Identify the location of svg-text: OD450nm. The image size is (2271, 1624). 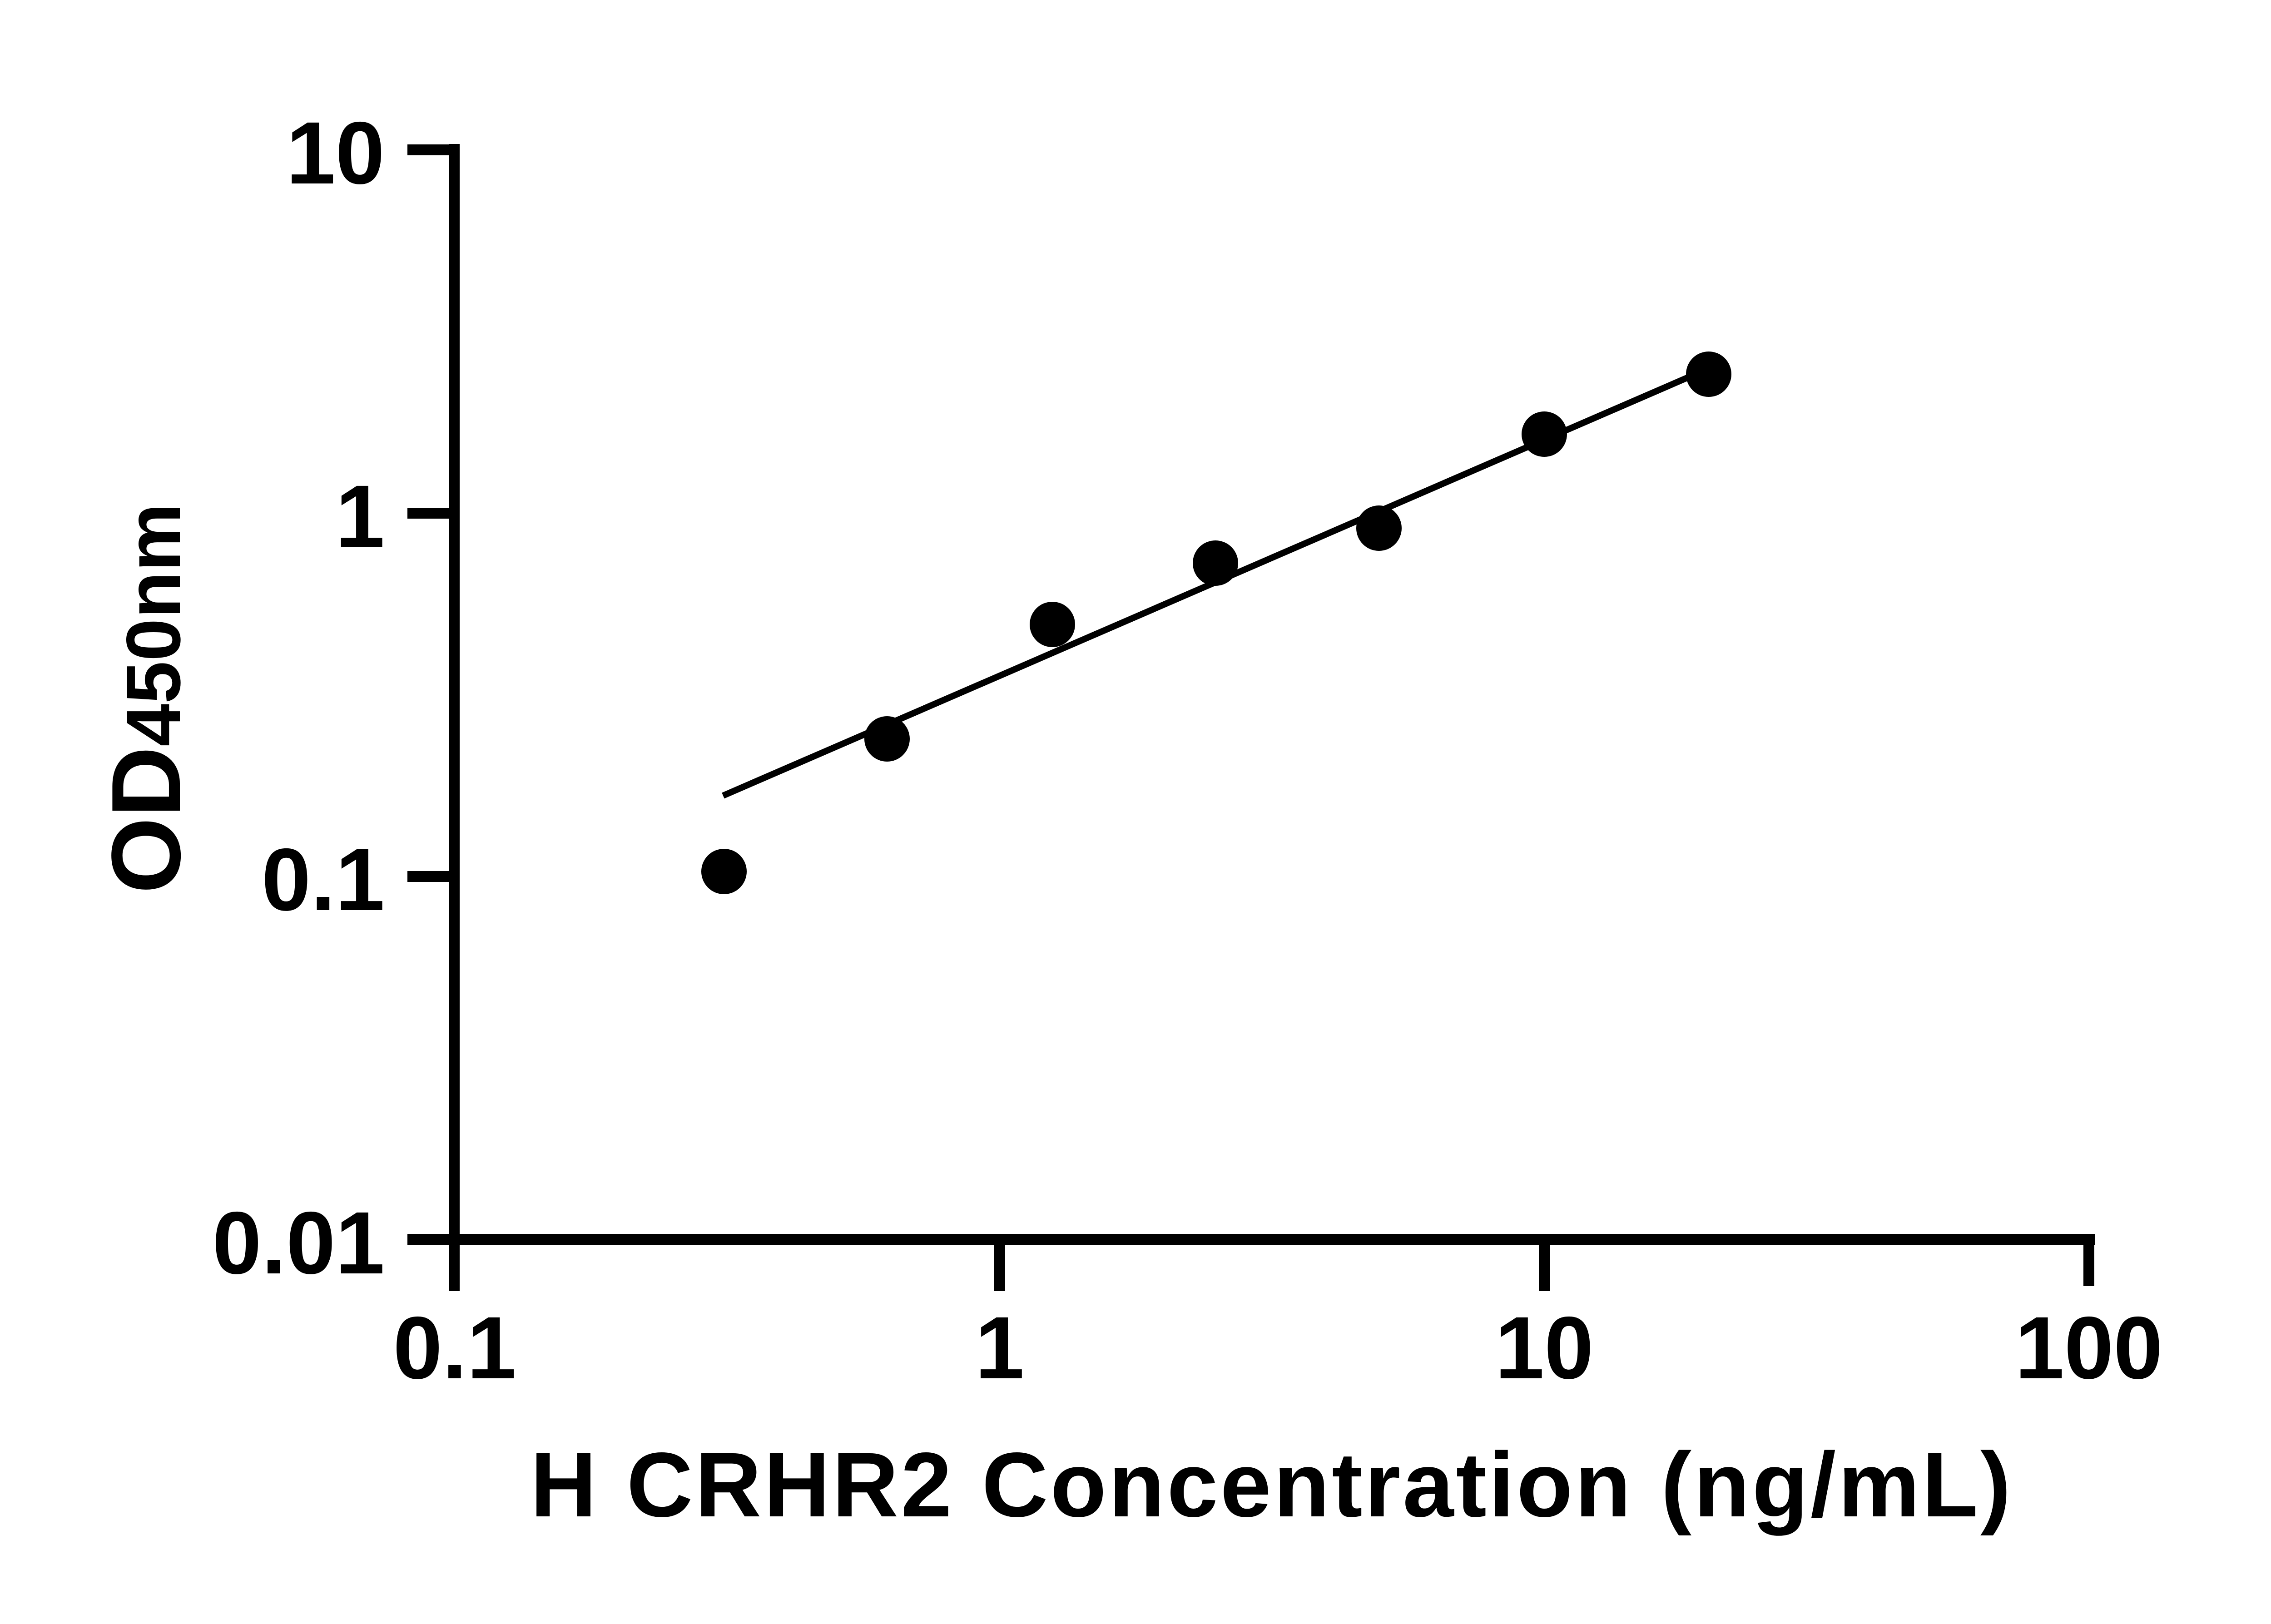
(146, 698).